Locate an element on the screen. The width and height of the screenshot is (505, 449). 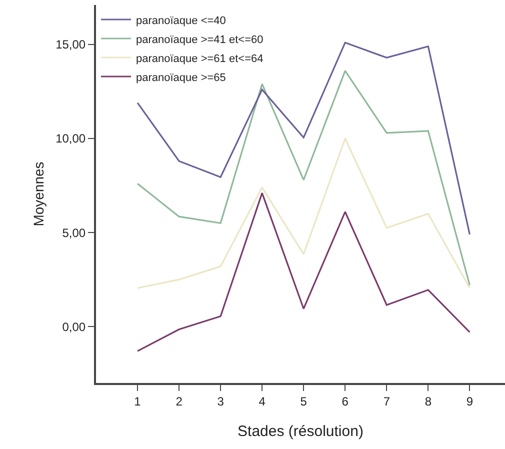
x-tick-label: 6 is located at coordinates (345, 401).